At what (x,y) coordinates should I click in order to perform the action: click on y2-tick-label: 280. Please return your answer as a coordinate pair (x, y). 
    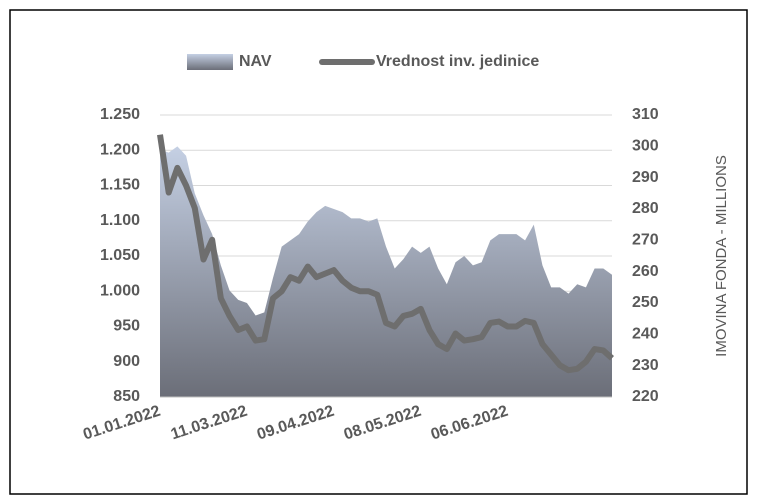
    Looking at the image, I should click on (645, 208).